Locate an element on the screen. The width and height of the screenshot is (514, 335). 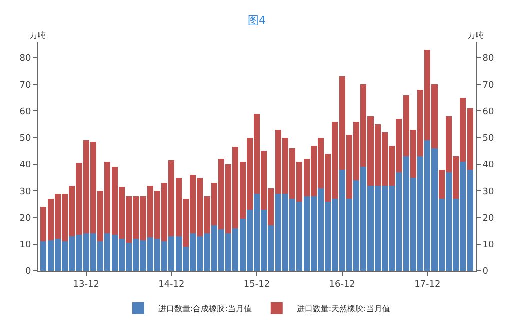
y-tick-label: 20 is located at coordinates (26, 219).